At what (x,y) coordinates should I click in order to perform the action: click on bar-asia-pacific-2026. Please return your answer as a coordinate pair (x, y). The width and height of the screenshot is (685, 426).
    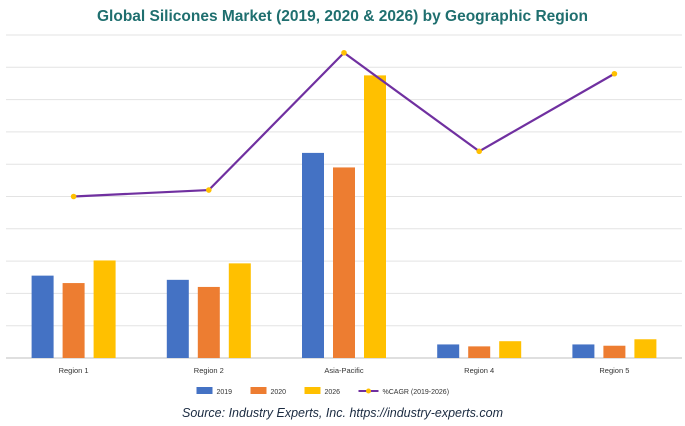
    Looking at the image, I should click on (375, 216).